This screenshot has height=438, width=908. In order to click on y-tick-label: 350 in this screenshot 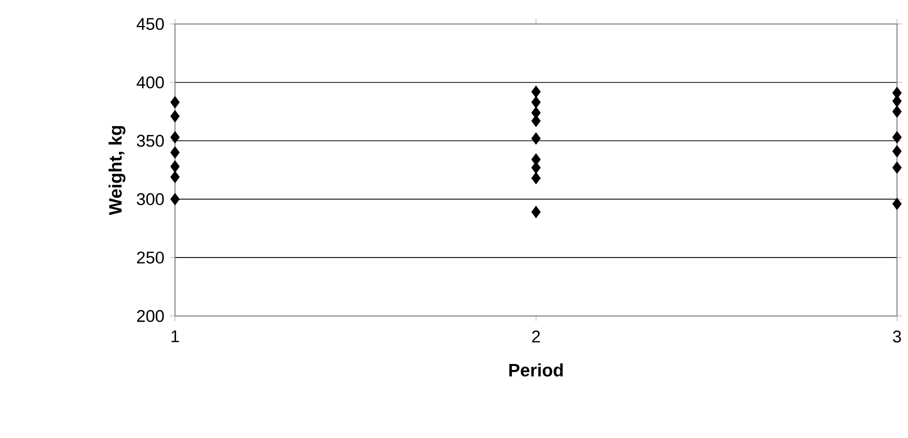, I will do `click(150, 140)`.